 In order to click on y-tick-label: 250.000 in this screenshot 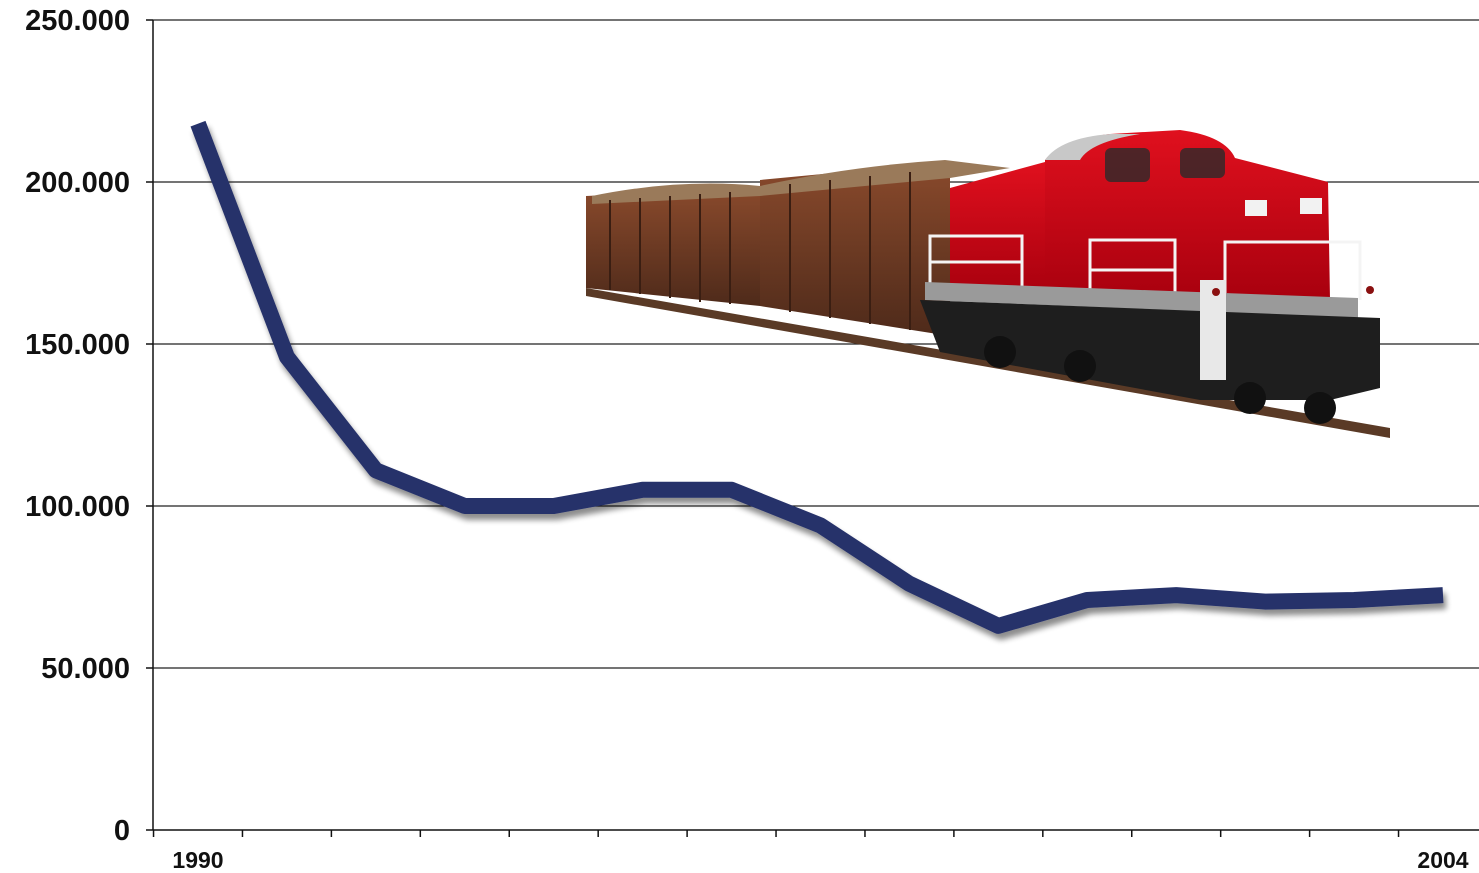, I will do `click(77, 21)`.